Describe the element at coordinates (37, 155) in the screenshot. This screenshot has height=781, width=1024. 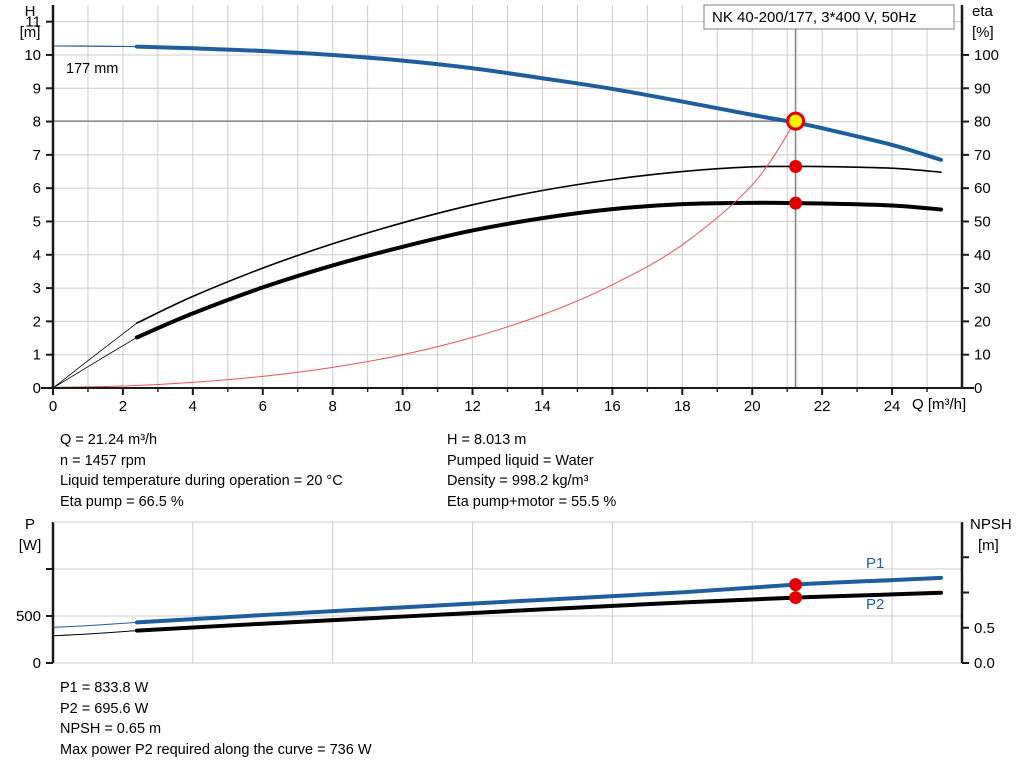
I see `tick-label-h: 7` at that location.